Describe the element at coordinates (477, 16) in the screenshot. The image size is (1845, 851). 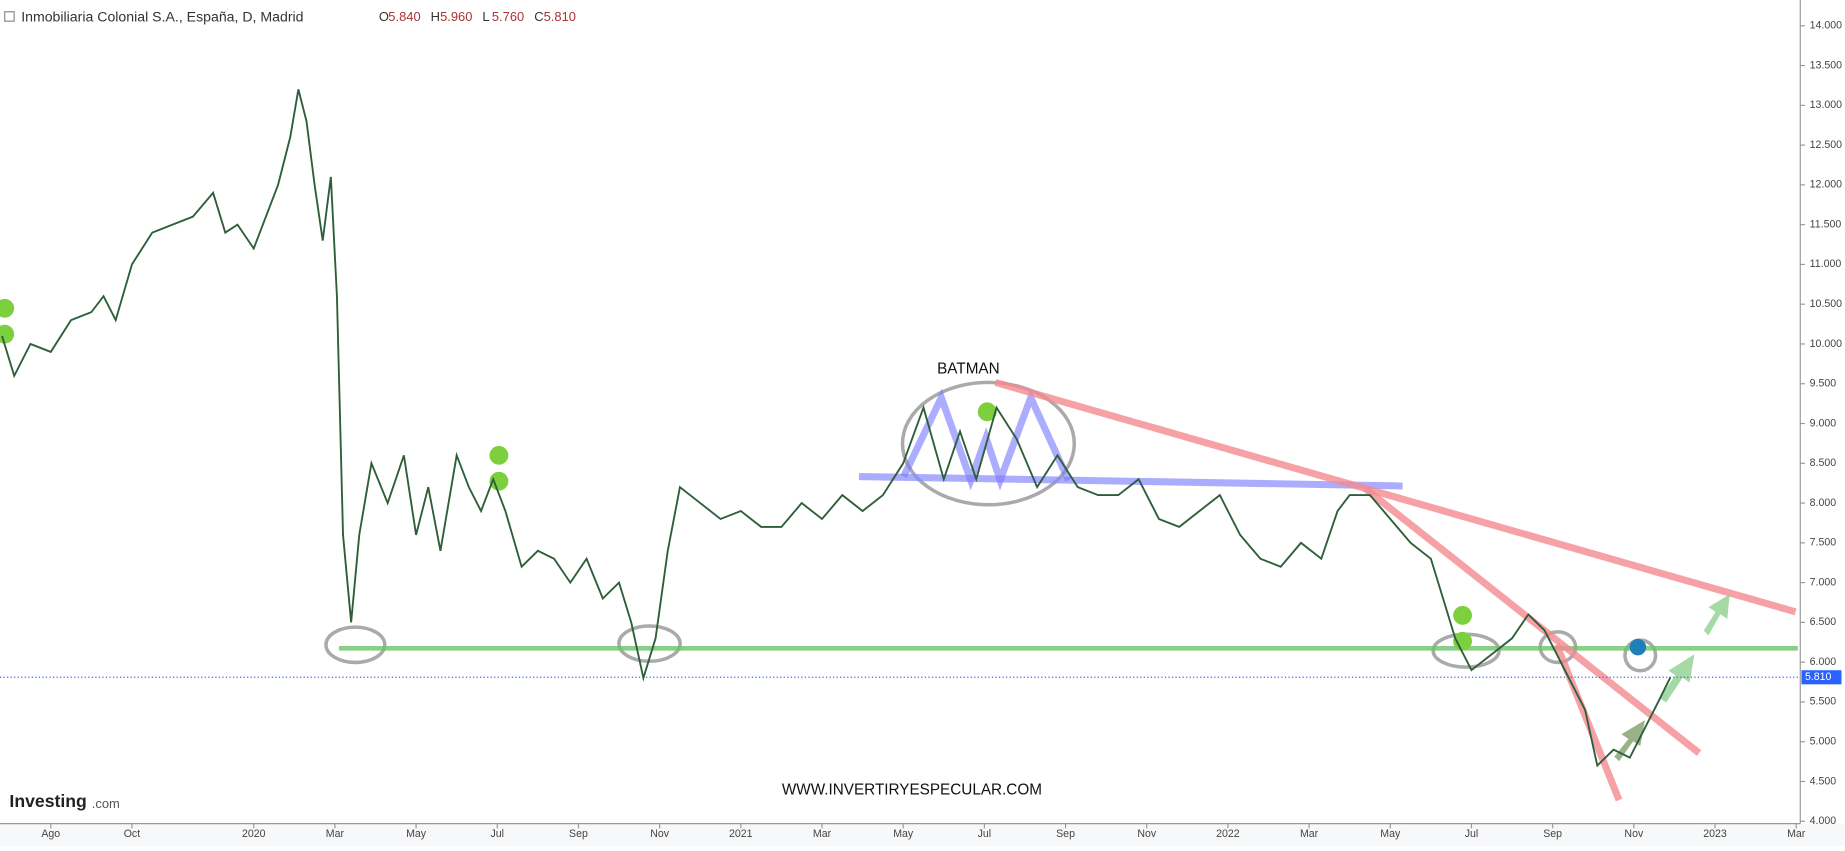
I see `ohlc-readout: O 5.840 H 5.960 L 5.760 C 5.810` at that location.